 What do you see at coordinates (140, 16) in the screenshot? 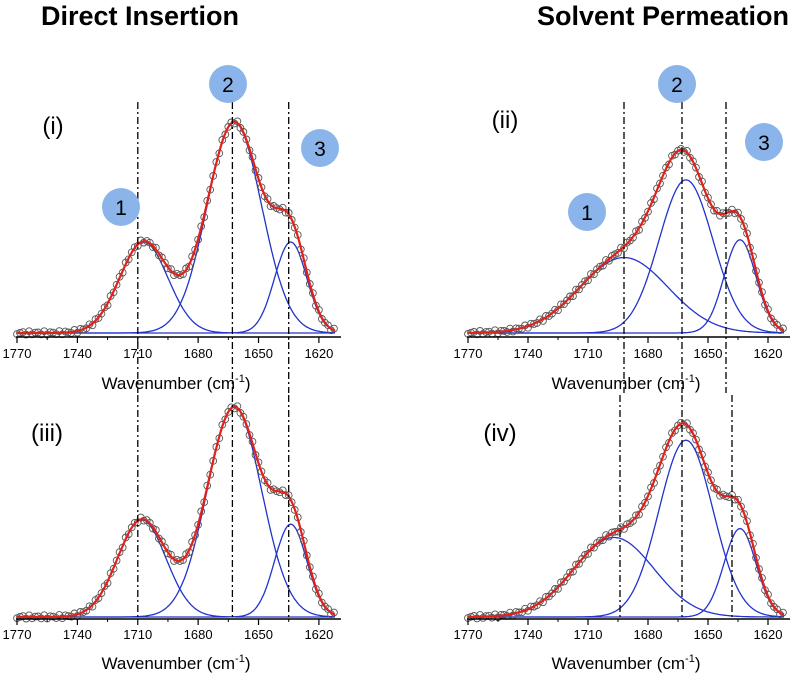
I see `left-column-title: Direct Insertion` at bounding box center [140, 16].